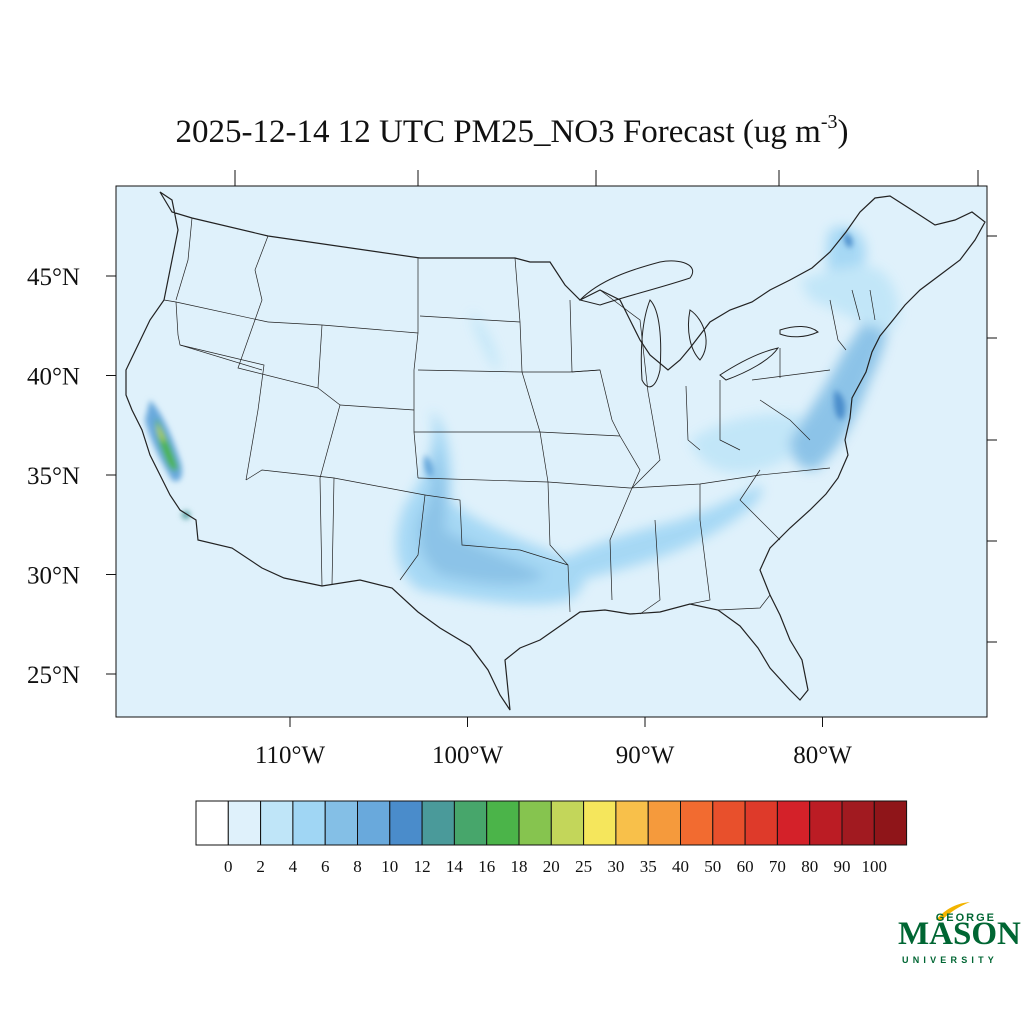 The width and height of the screenshot is (1024, 1024). I want to click on colorbar-label: 50, so click(712, 866).